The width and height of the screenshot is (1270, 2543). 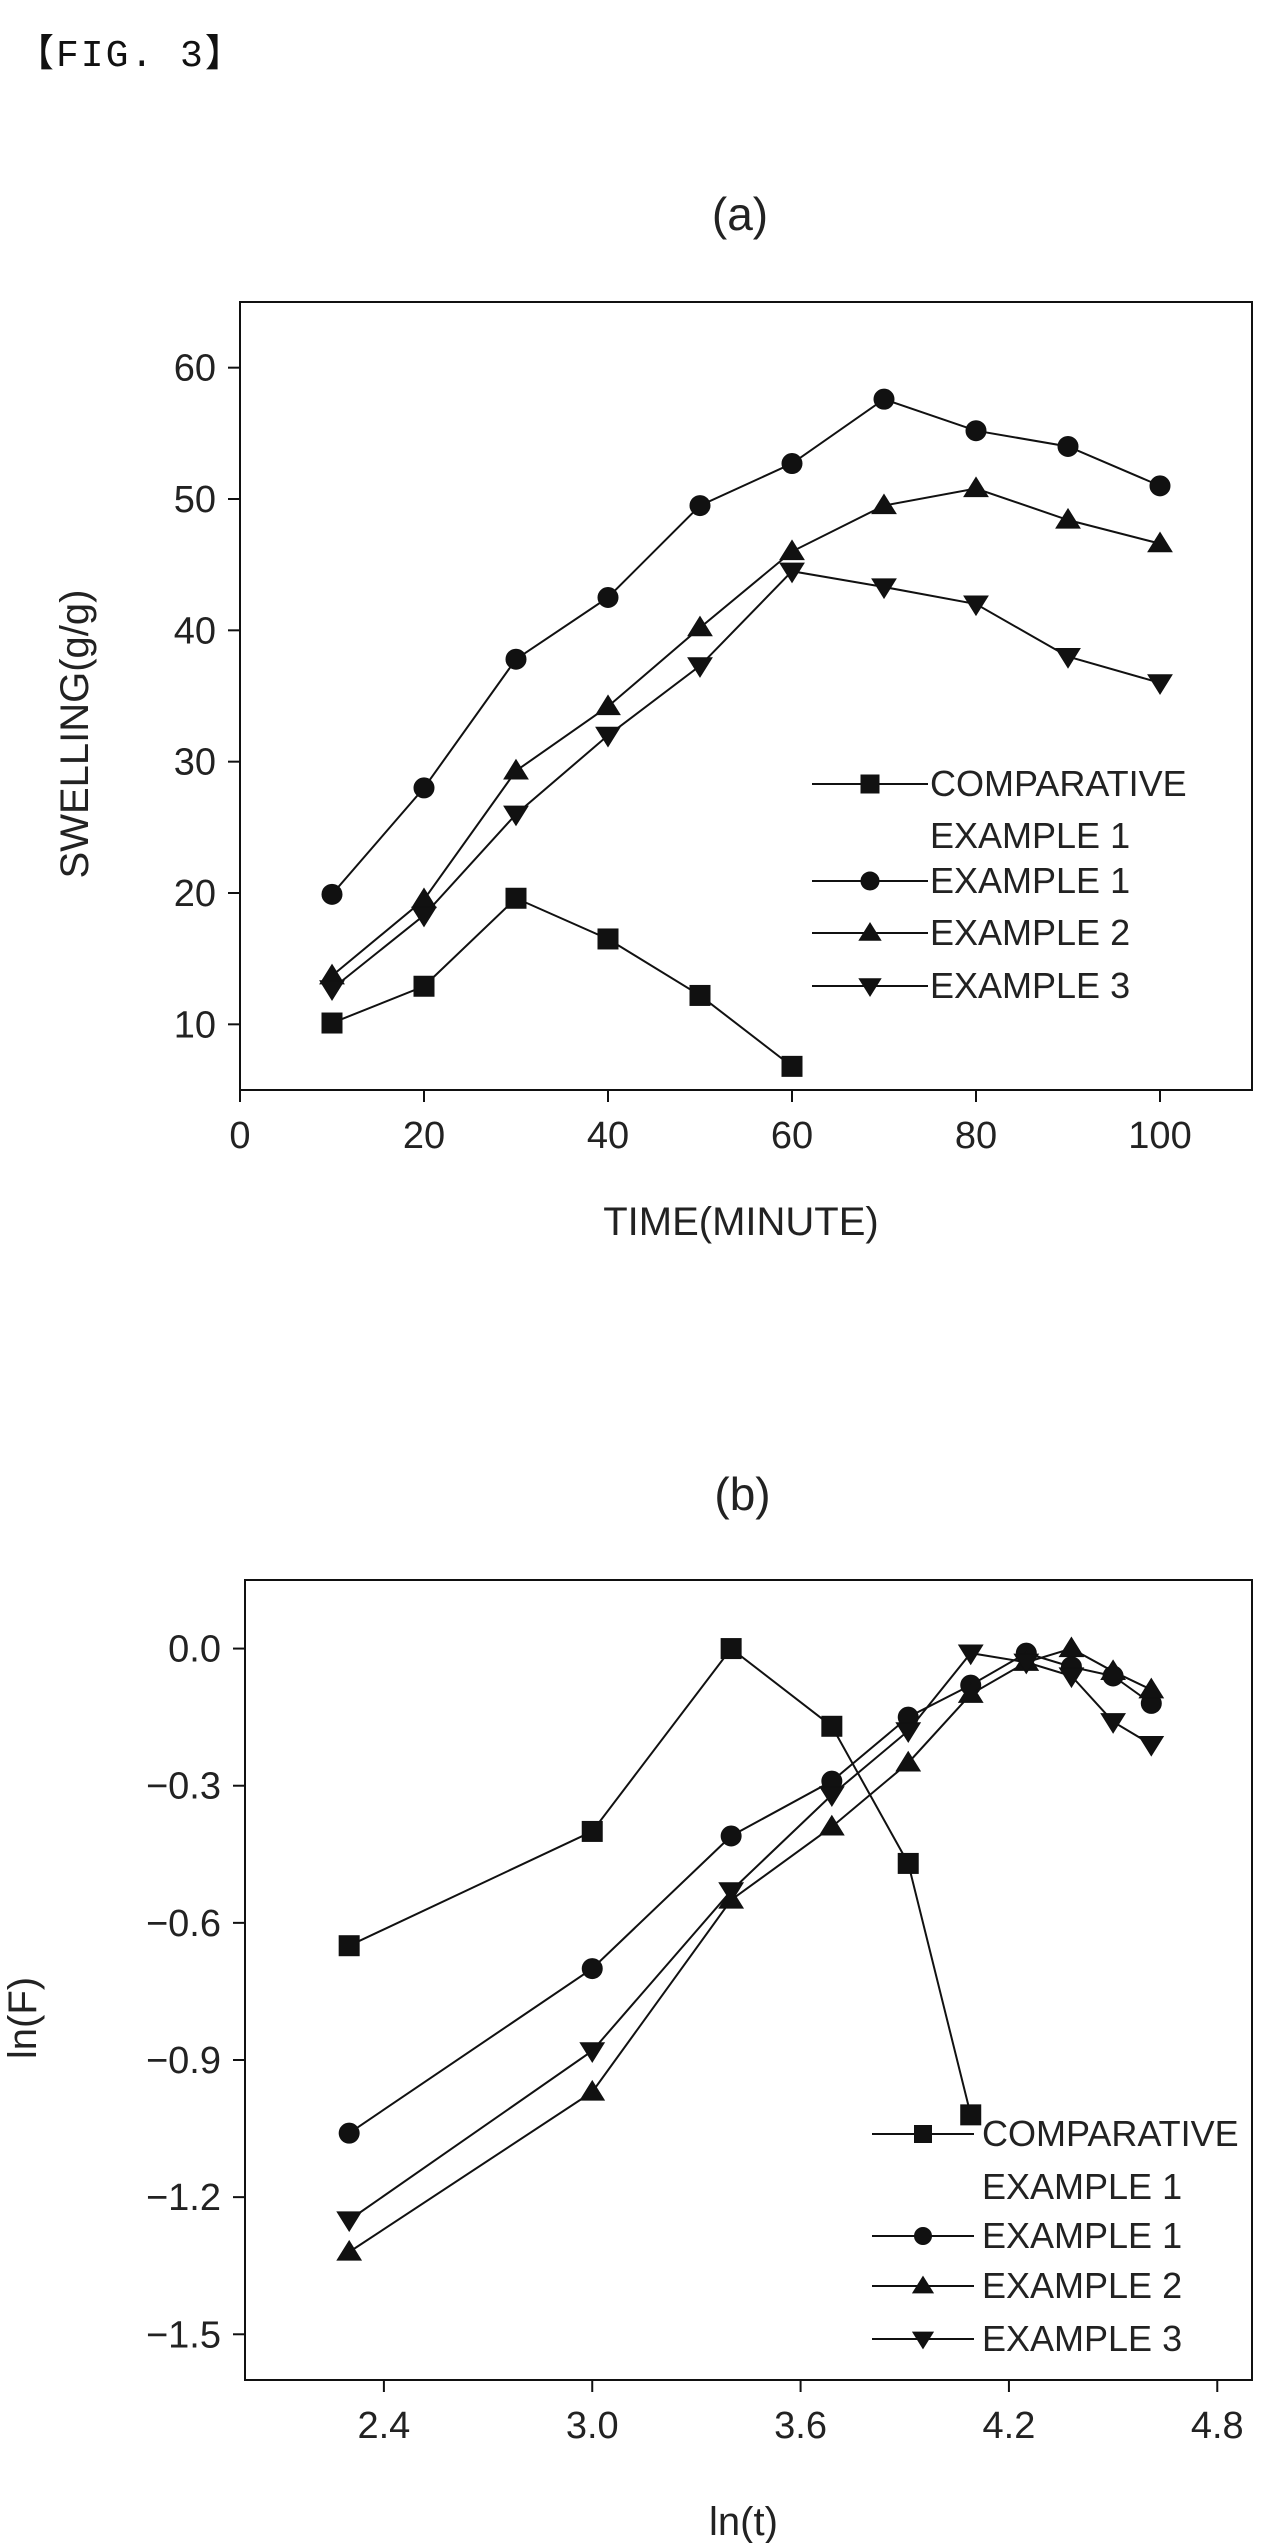 What do you see at coordinates (976, 1136) in the screenshot?
I see `x-tick-label: 80` at bounding box center [976, 1136].